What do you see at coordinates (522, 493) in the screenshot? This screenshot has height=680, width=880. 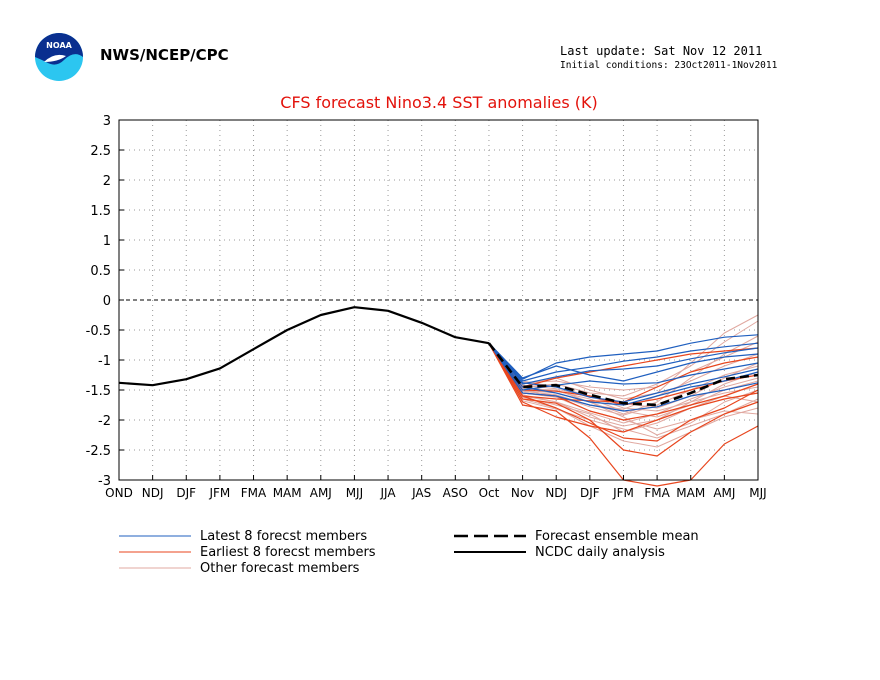 I see `x-tick-label: Nov` at bounding box center [522, 493].